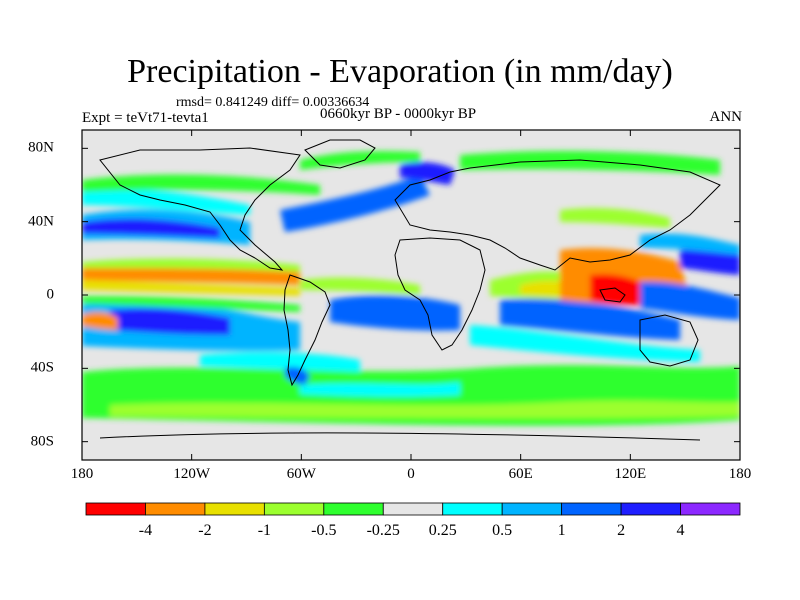 The width and height of the screenshot is (800, 600). Describe the element at coordinates (400, 436) in the screenshot. I see `antarctica-outline` at that location.